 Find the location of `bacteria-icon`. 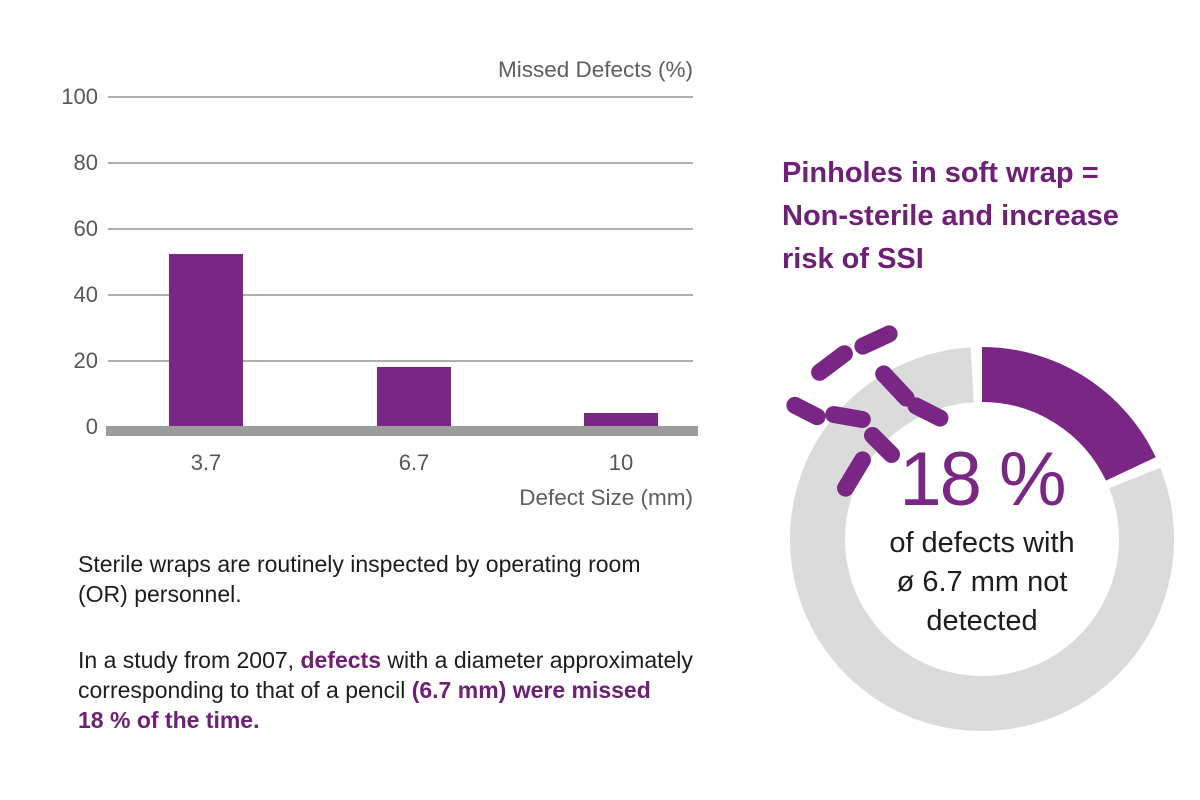

bacteria-icon is located at coordinates (867, 411).